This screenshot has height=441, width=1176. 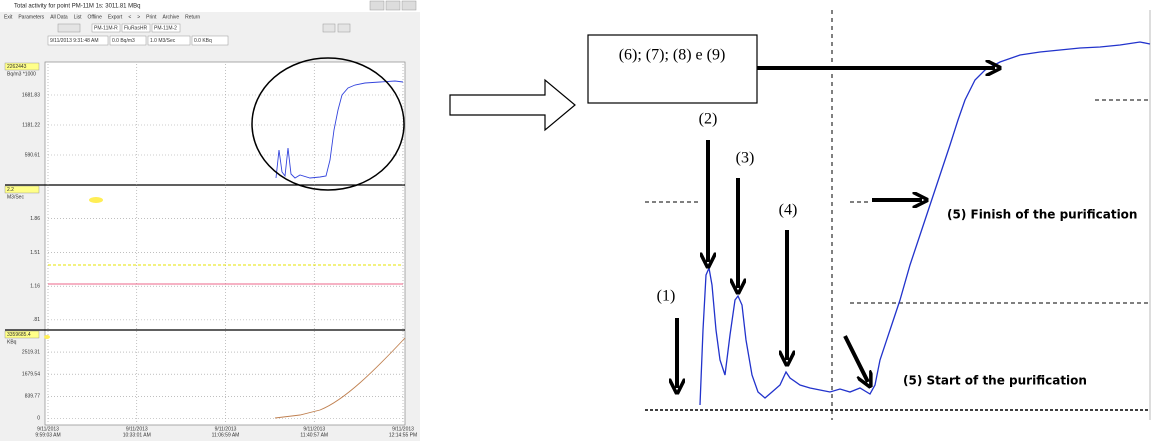 What do you see at coordinates (33, 397) in the screenshot?
I see `y-tick-label: 839.77` at bounding box center [33, 397].